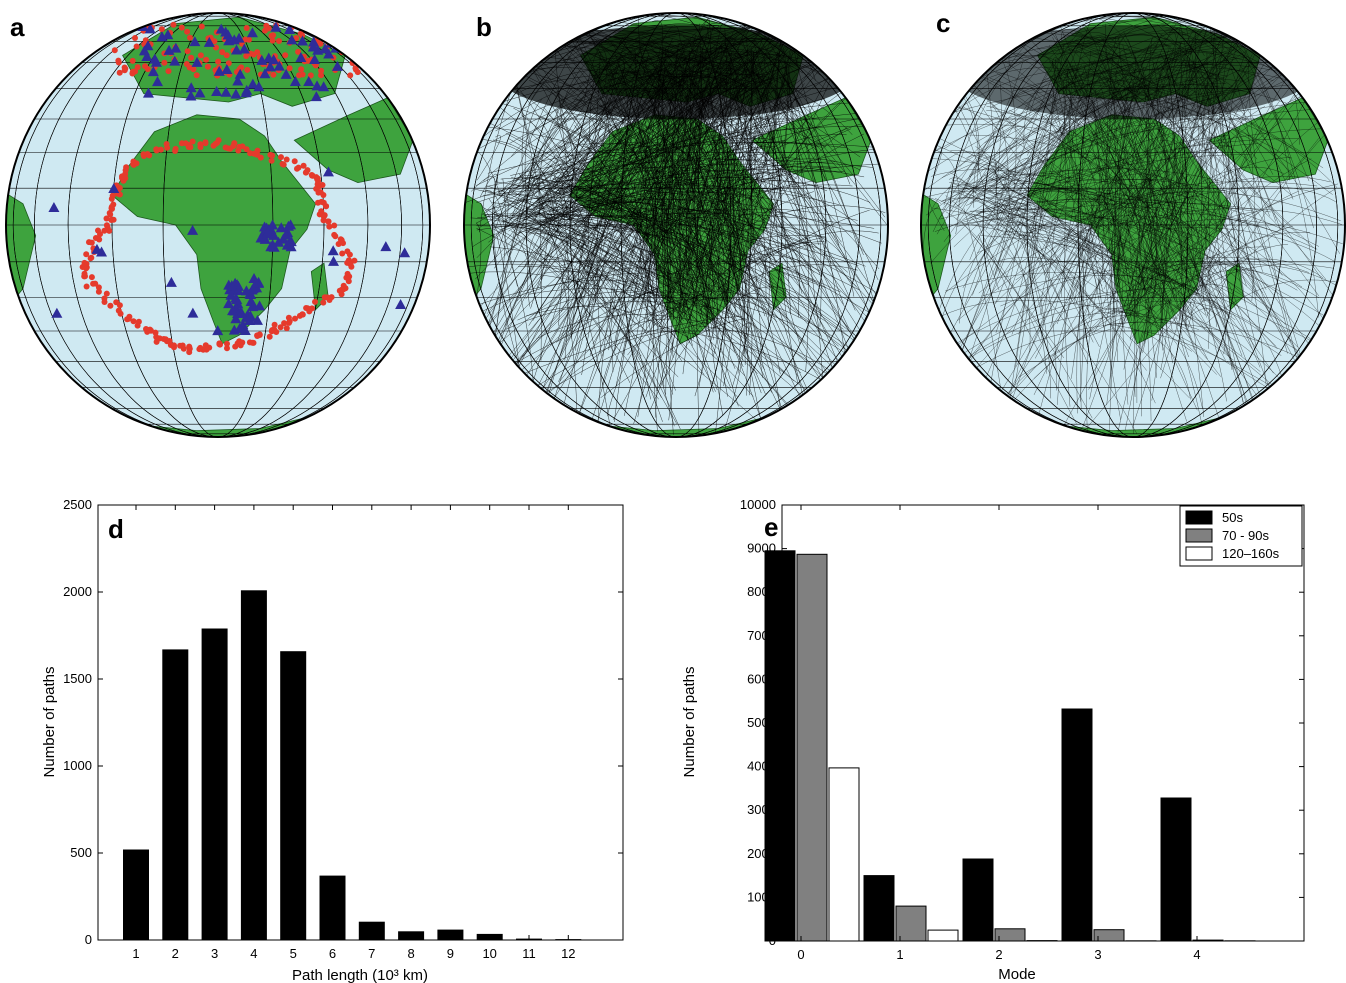 Image resolution: width=1346 pixels, height=983 pixels. I want to click on legend-label: 70 - 90s, so click(1245, 535).